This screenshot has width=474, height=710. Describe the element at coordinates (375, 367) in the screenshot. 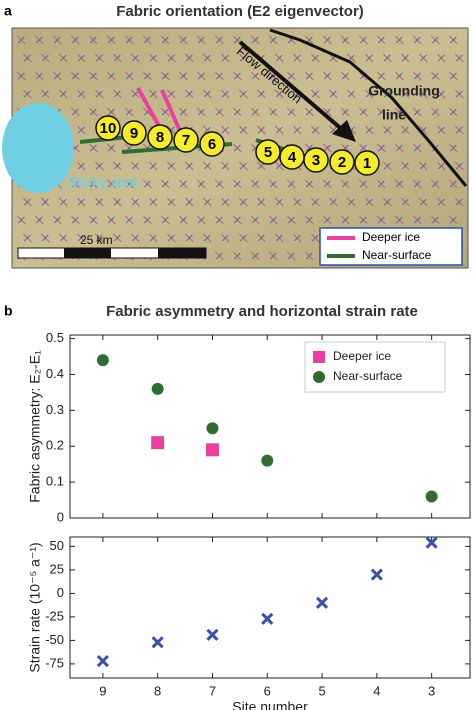

I see `legend-box` at that location.